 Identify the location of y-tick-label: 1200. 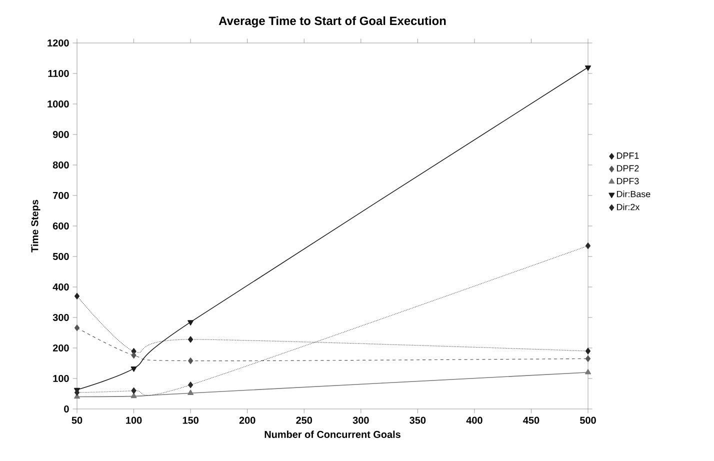
(58, 43).